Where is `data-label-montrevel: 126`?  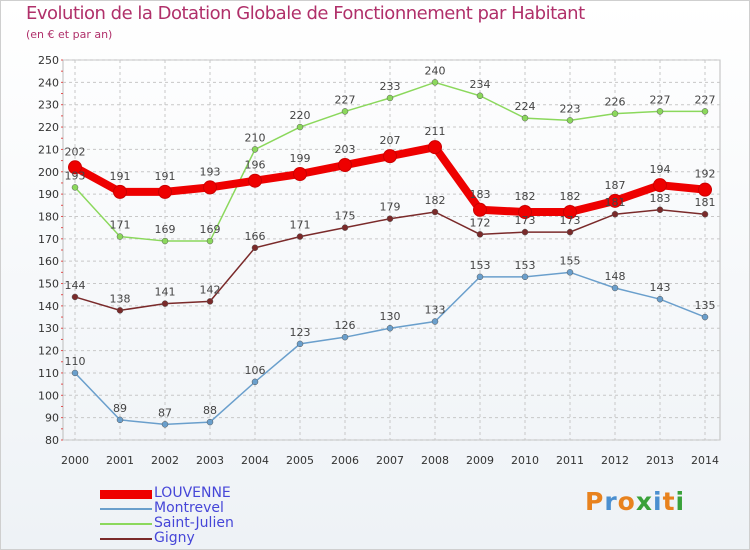
data-label-montrevel: 126 is located at coordinates (345, 325).